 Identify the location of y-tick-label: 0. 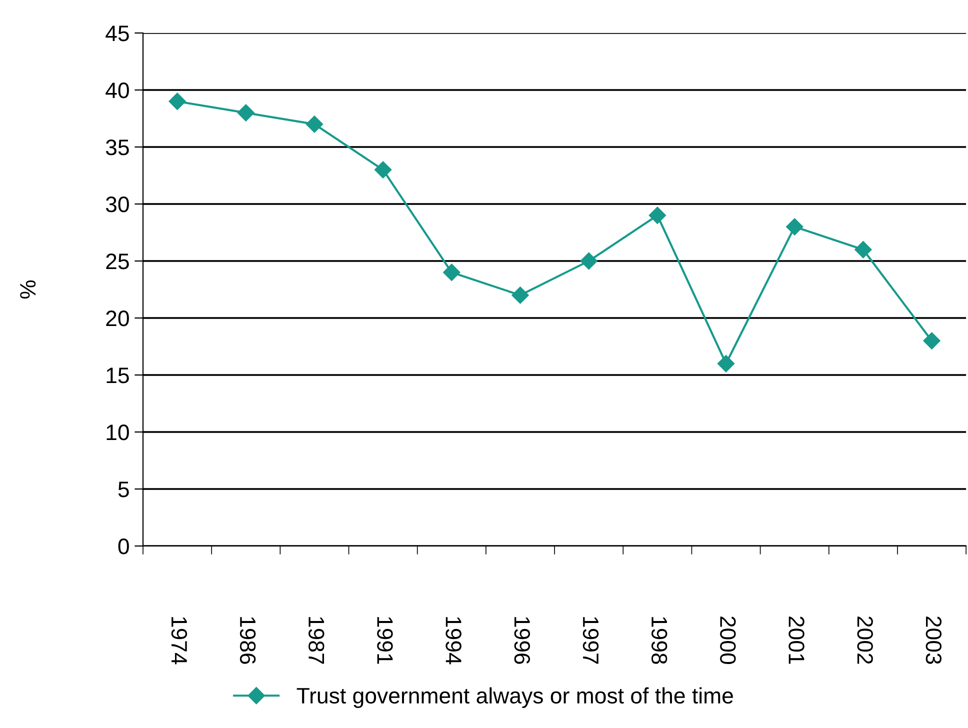
(123, 546).